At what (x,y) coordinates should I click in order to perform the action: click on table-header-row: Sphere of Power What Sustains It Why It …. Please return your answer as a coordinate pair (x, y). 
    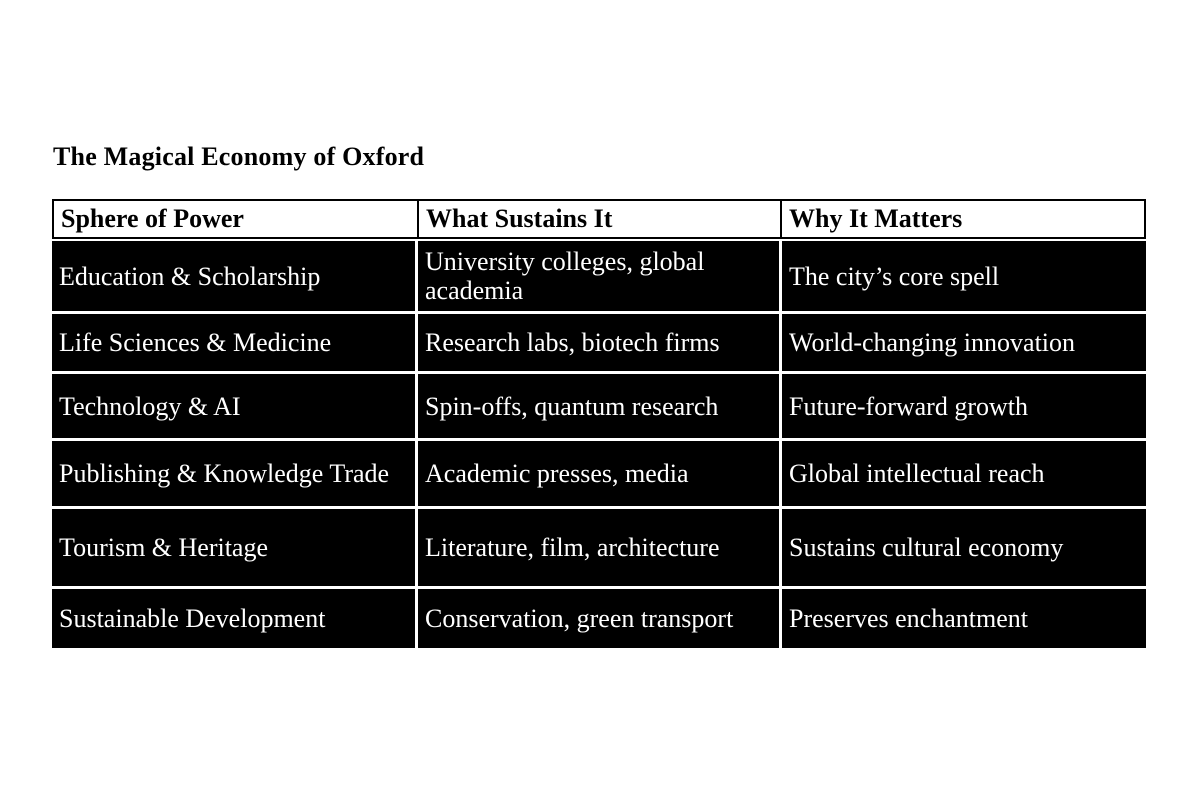
    Looking at the image, I should click on (599, 219).